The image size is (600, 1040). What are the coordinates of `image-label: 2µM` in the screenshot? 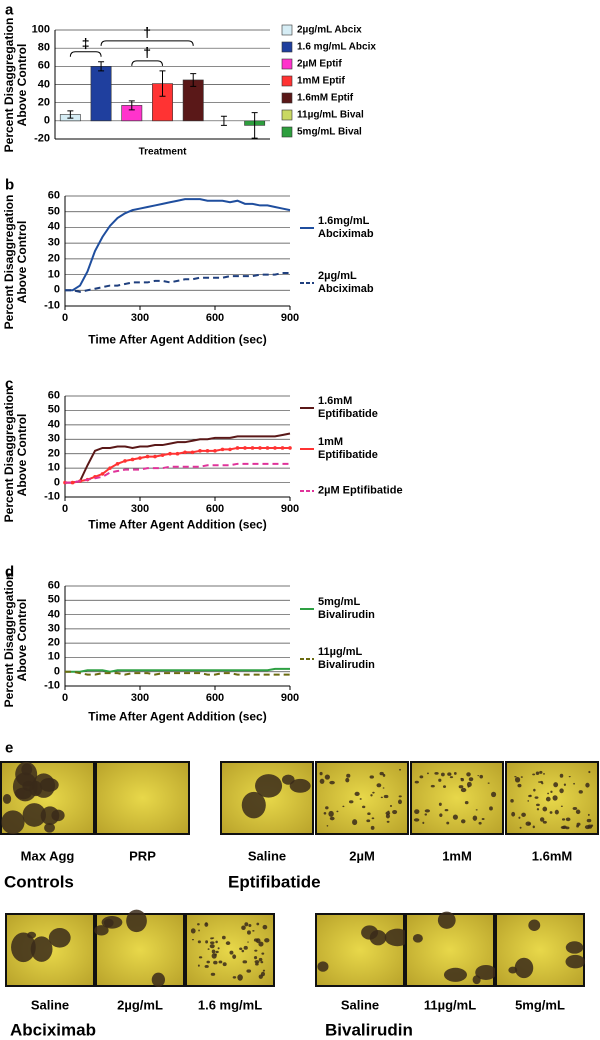 It's located at (362, 856).